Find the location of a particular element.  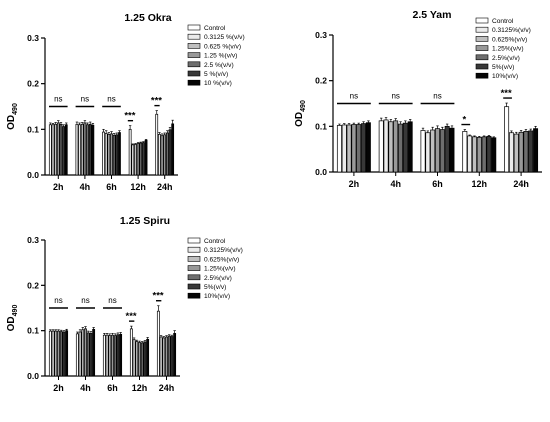

x-tick-label: 2h is located at coordinates (354, 184).